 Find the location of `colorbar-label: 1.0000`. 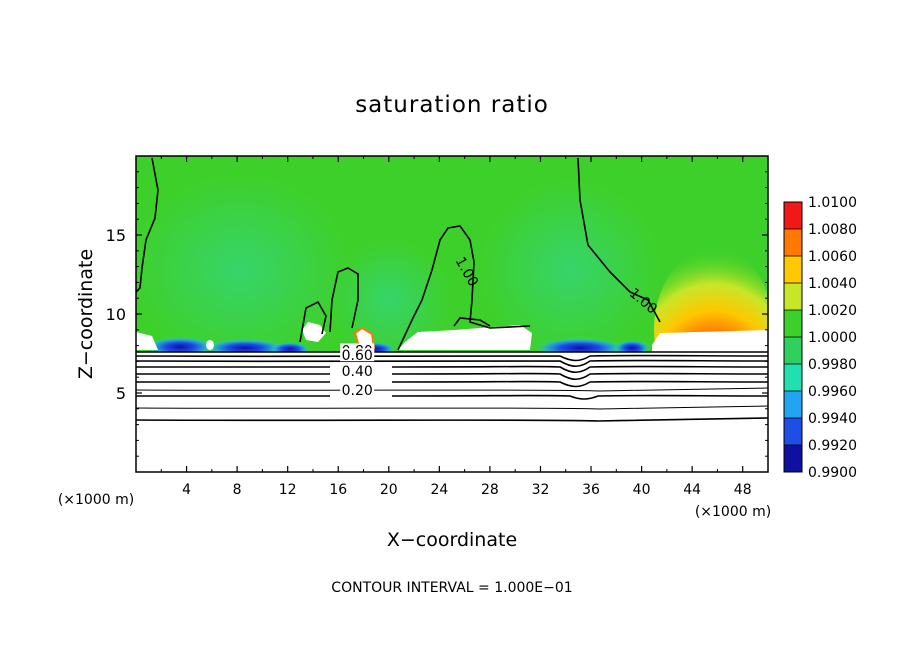

colorbar-label: 1.0000 is located at coordinates (832, 338).